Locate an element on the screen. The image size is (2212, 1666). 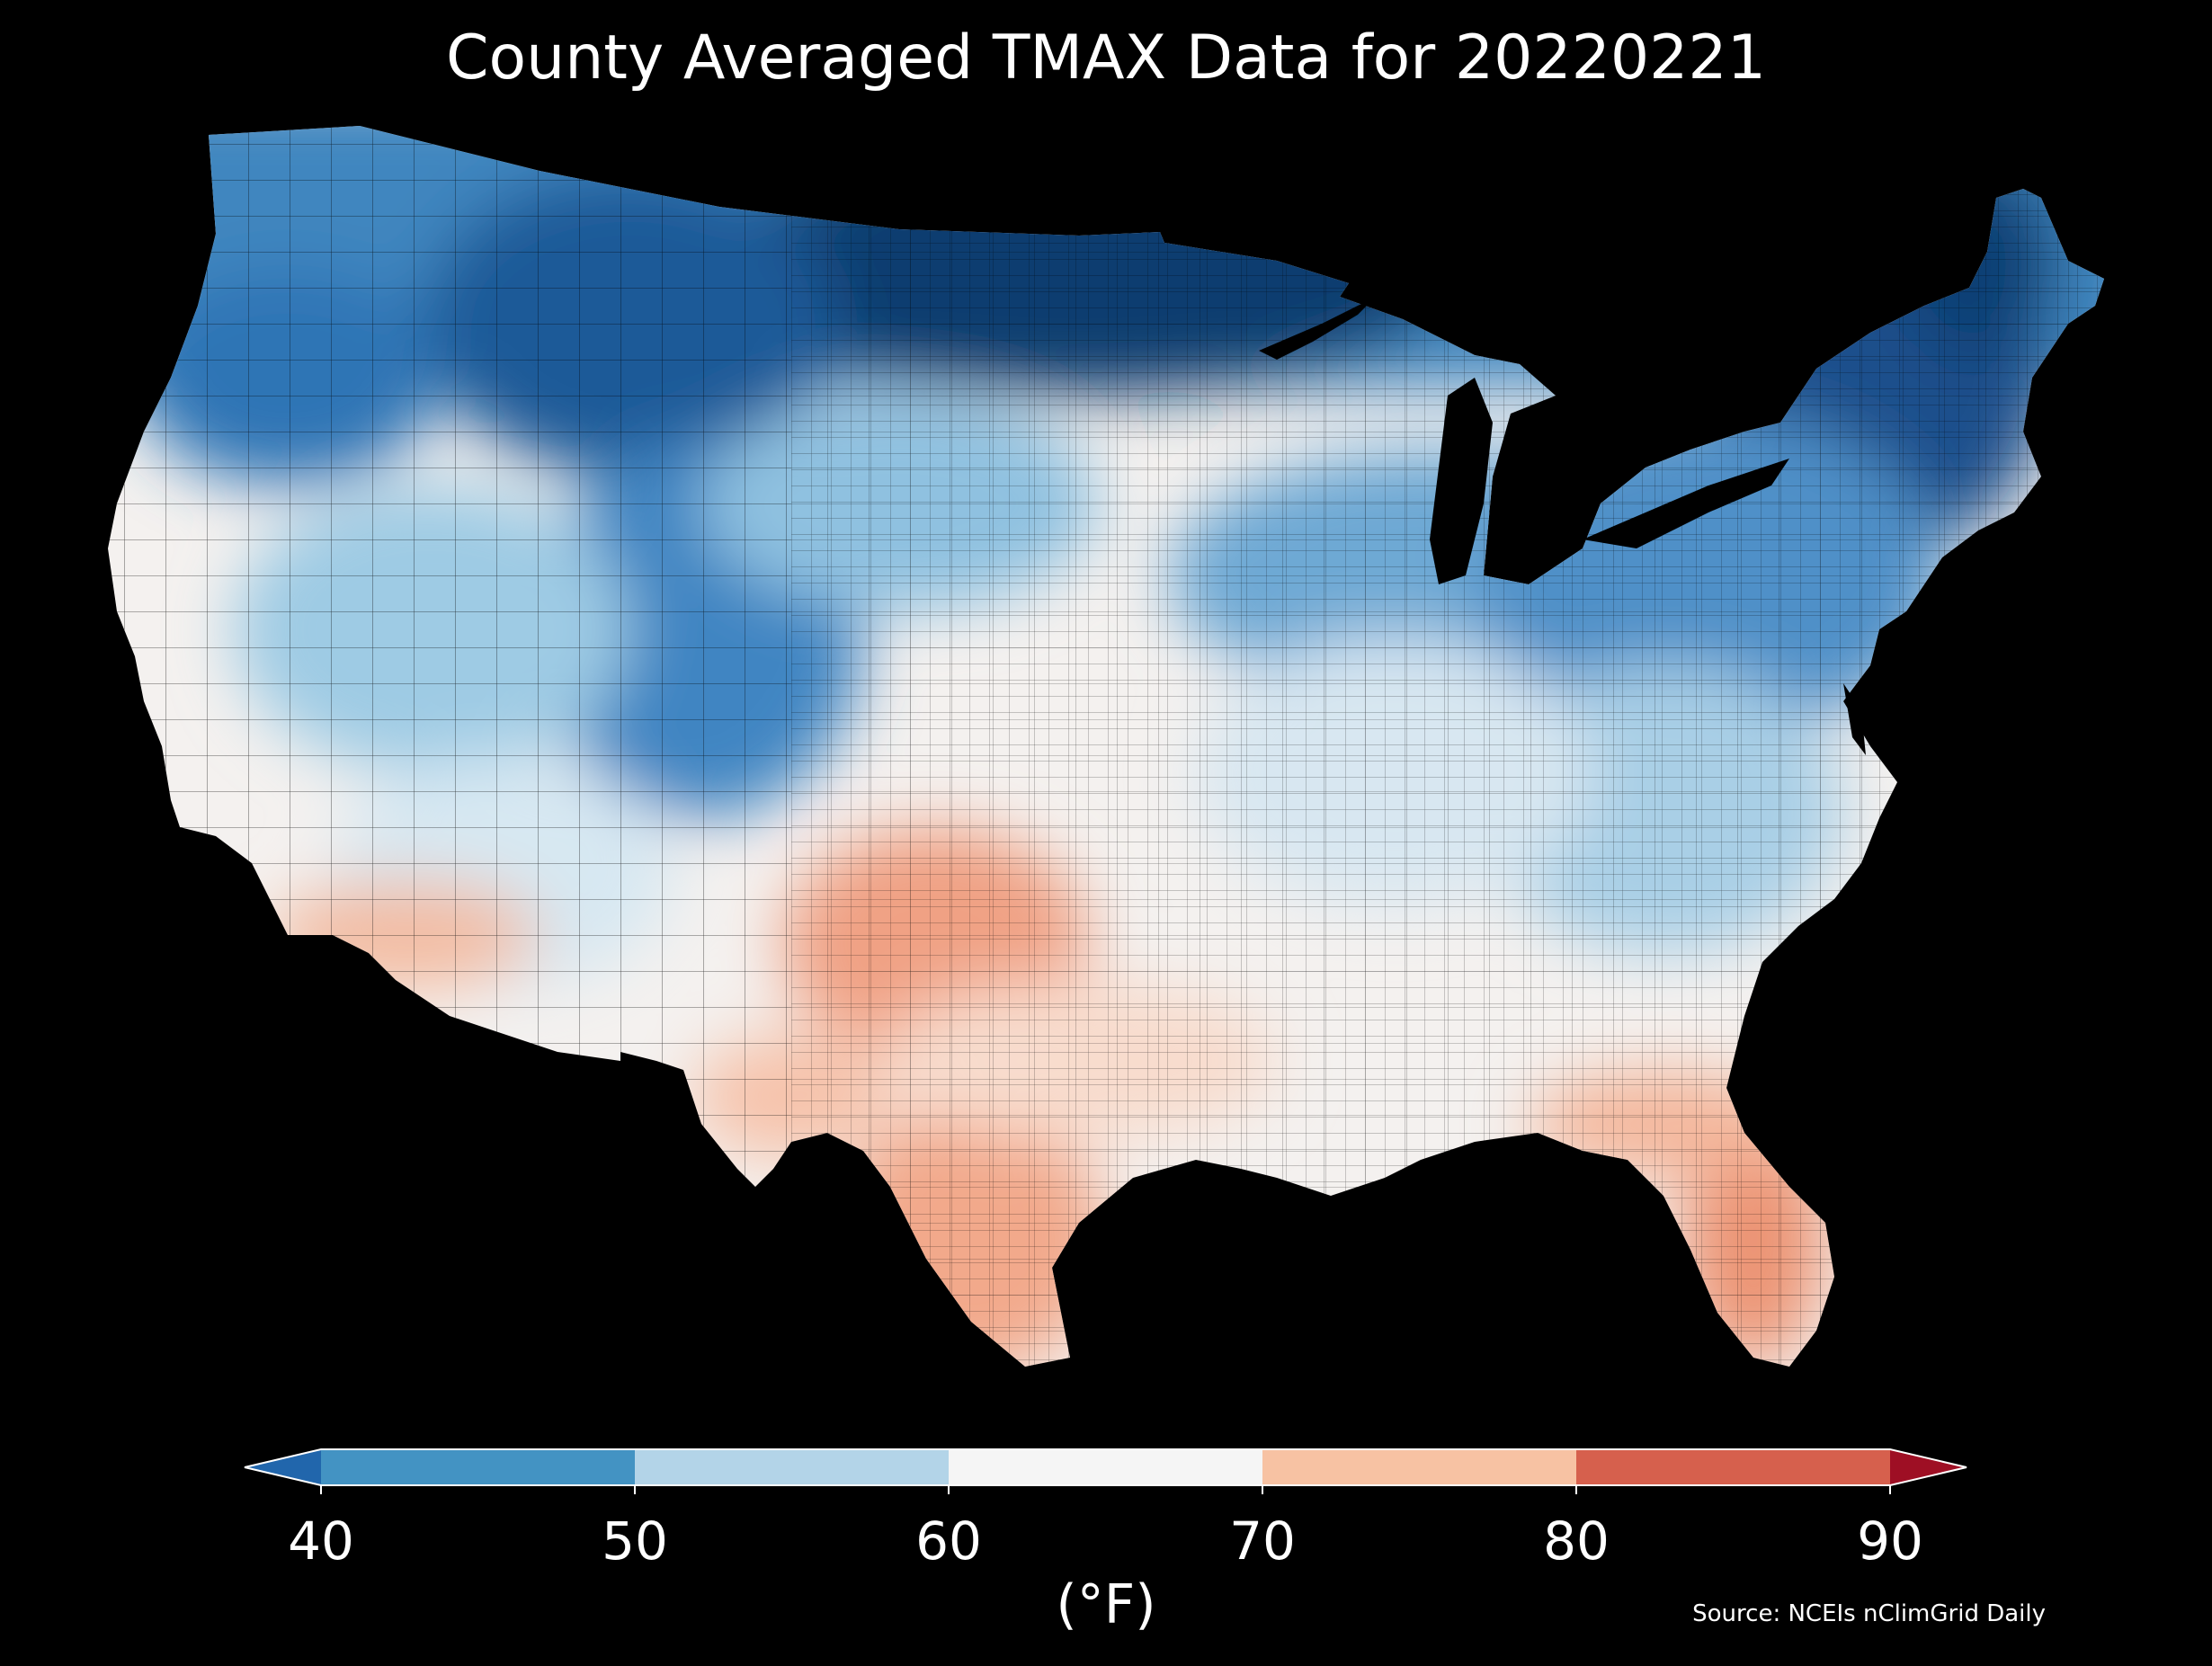
map-title: County Averaged TMAX Data for 20220221 is located at coordinates (1106, 58).